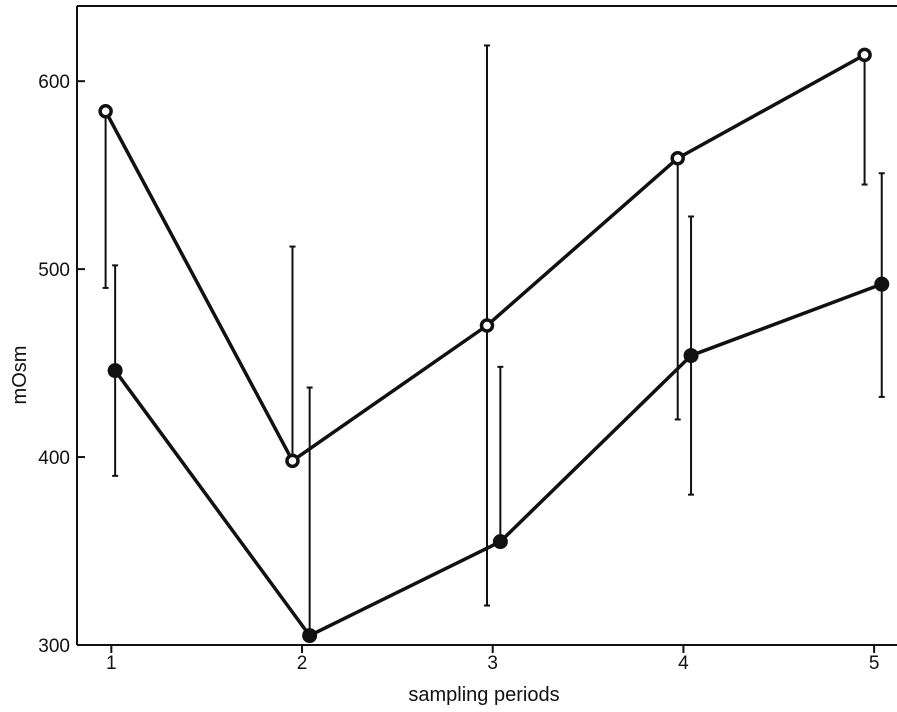 Image resolution: width=897 pixels, height=712 pixels. I want to click on y-tick-label: 400, so click(54, 458).